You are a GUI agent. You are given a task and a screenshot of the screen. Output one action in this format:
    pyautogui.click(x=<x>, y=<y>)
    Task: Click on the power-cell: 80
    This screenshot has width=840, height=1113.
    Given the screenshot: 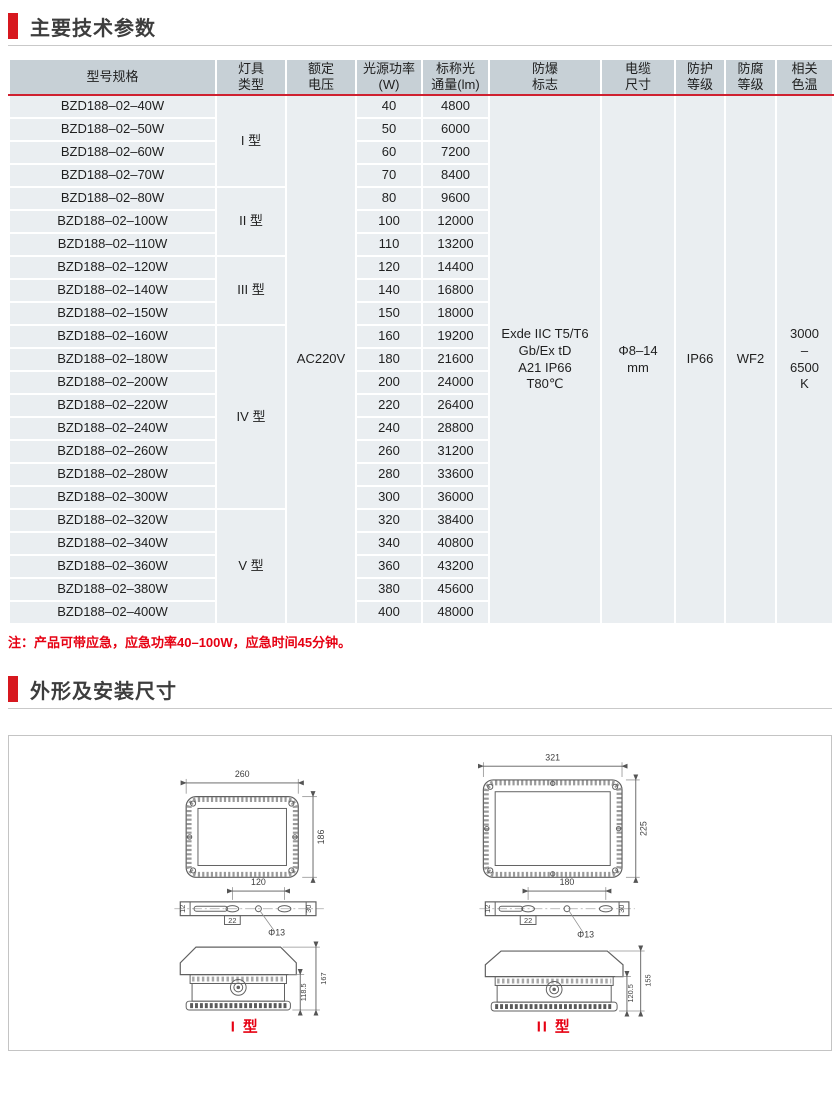 What is the action you would take?
    pyautogui.click(x=389, y=198)
    